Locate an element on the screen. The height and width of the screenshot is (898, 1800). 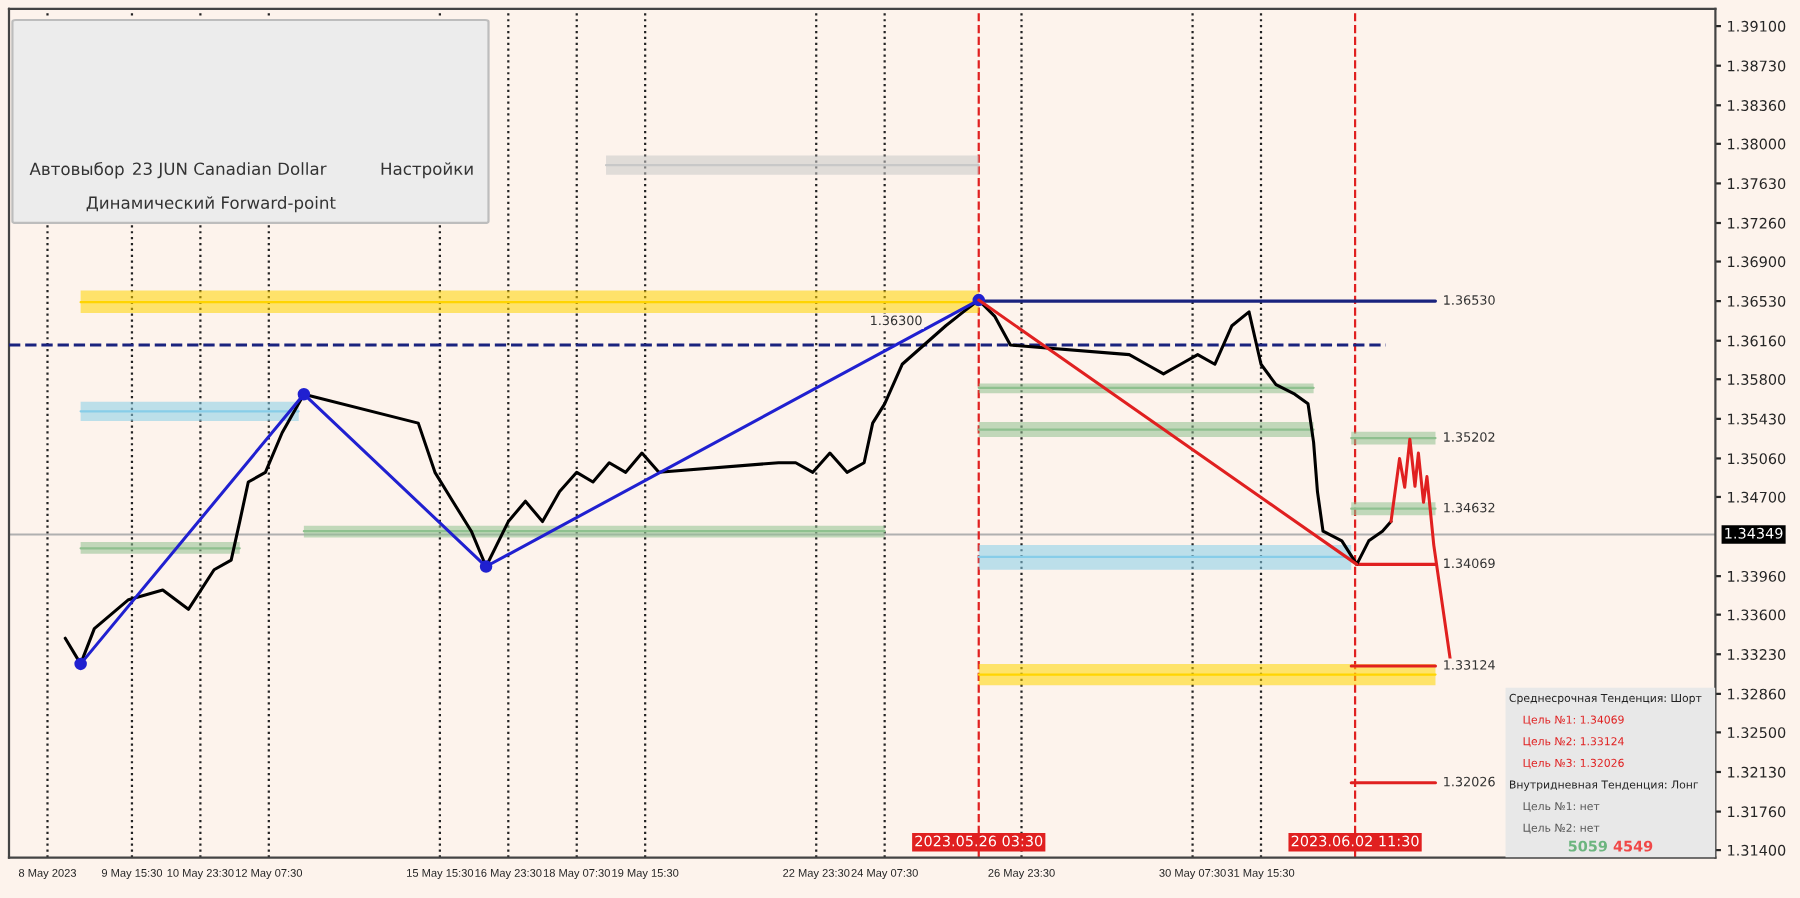
annotation: 23 JUN Canadian Dollar is located at coordinates (230, 170).